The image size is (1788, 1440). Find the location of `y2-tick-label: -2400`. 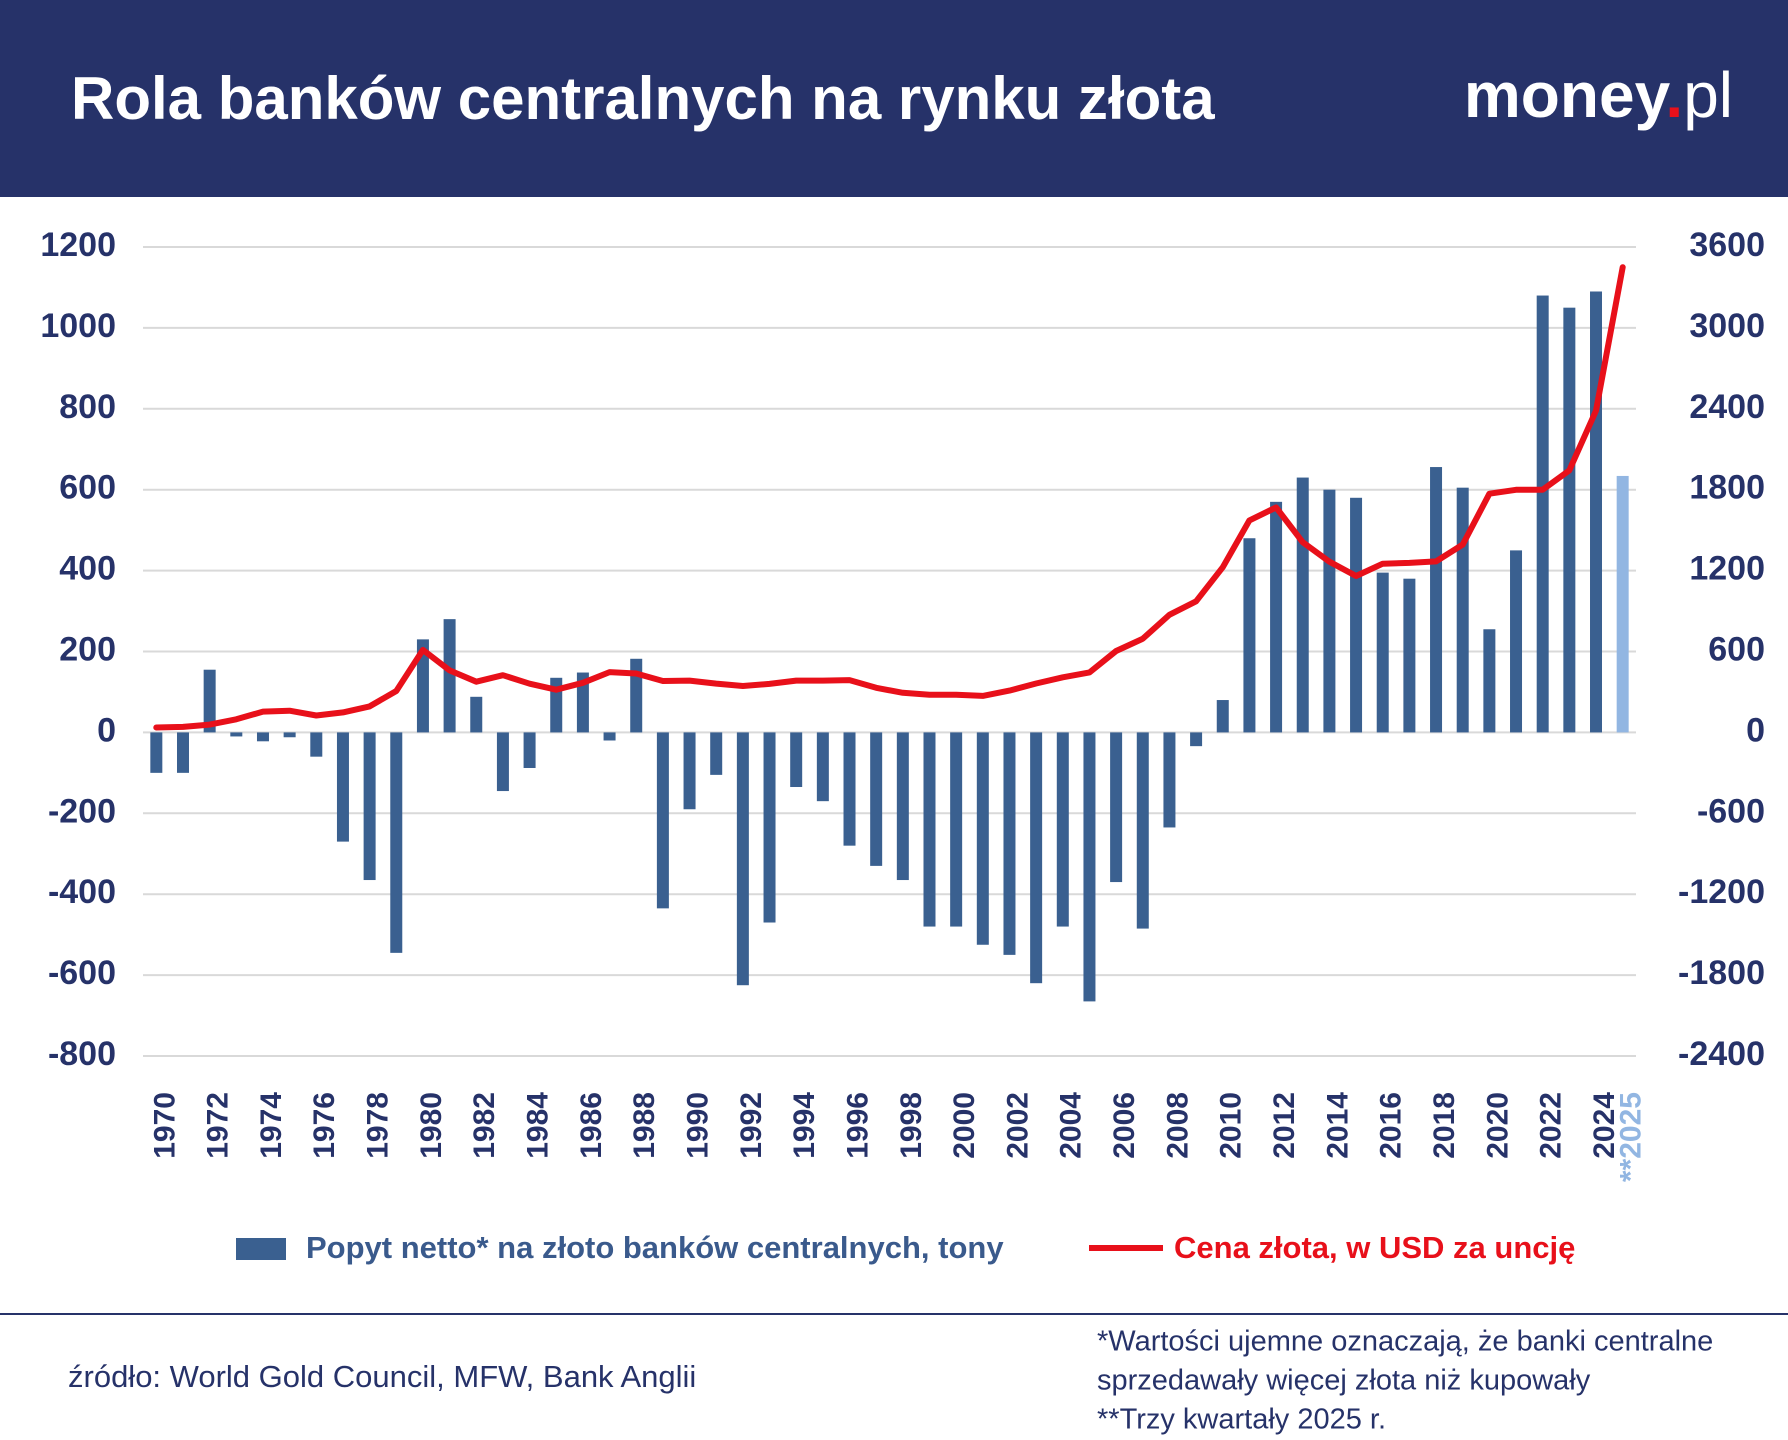

y2-tick-label: -2400 is located at coordinates (1721, 1054).